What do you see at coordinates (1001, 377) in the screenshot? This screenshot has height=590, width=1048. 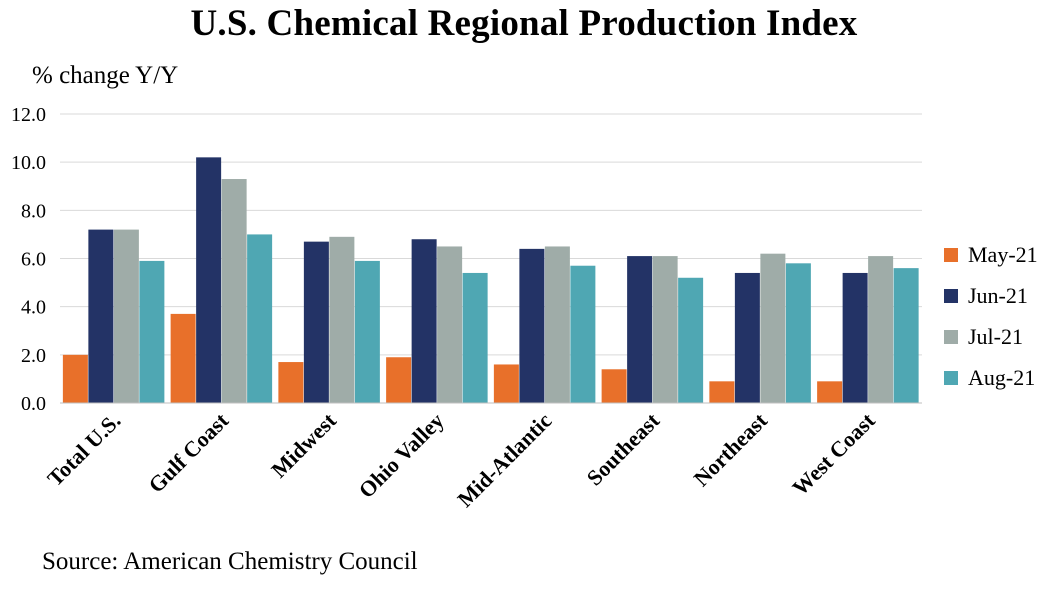 I see `legend-label: Aug-21` at bounding box center [1001, 377].